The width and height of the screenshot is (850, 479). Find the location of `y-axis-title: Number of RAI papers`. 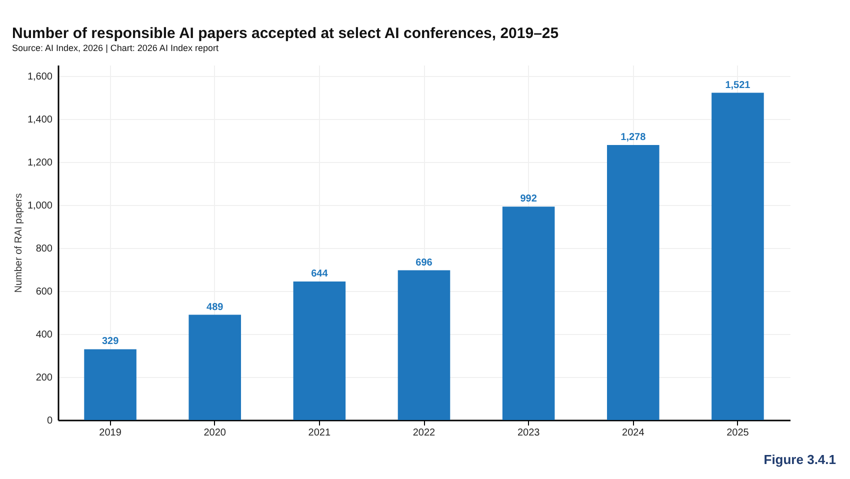

y-axis-title: Number of RAI papers is located at coordinates (18, 243).